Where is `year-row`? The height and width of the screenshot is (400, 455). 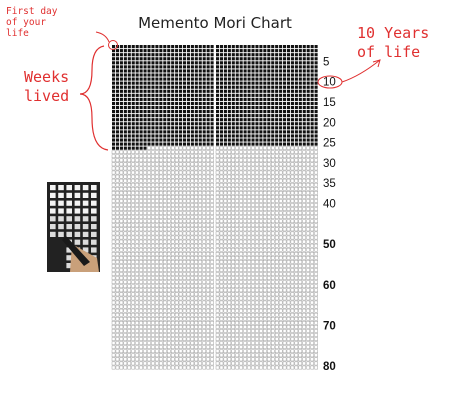 year-row is located at coordinates (214, 266).